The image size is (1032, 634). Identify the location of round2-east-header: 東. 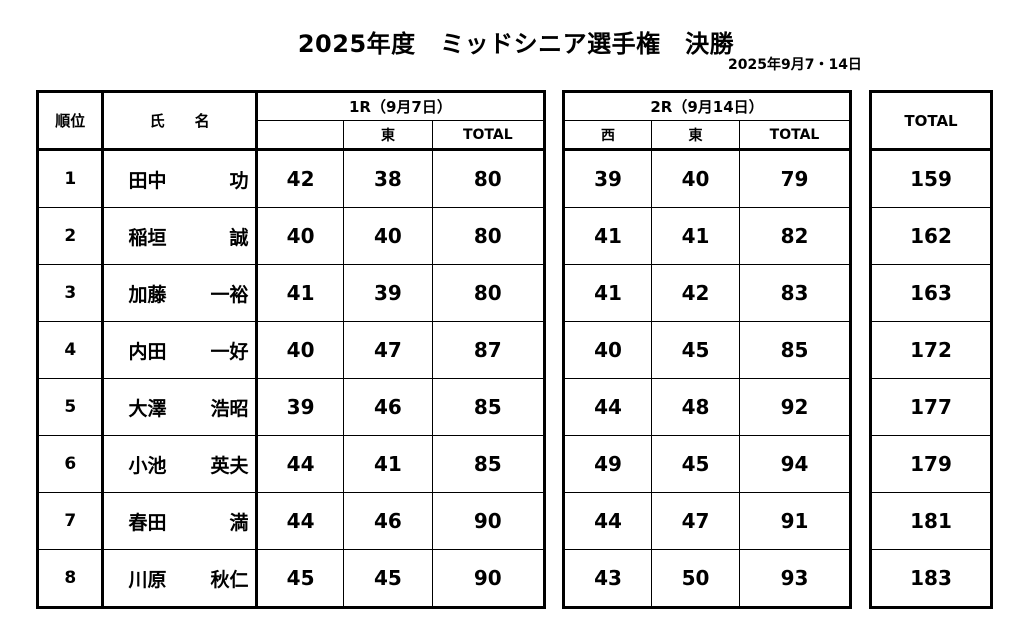
(695, 135).